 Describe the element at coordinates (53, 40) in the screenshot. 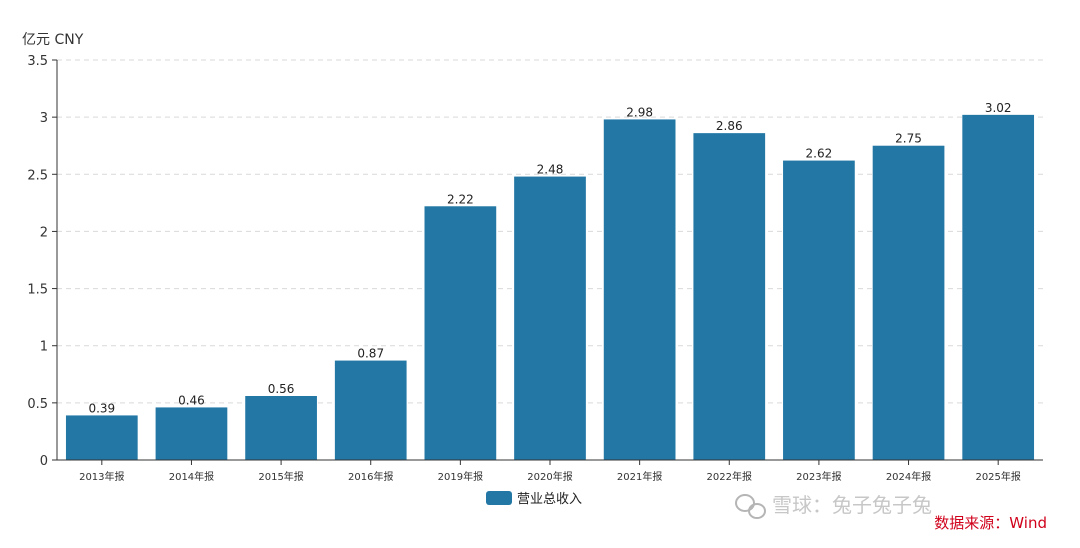

I see `y-unit-label: 亿元 CNY` at that location.